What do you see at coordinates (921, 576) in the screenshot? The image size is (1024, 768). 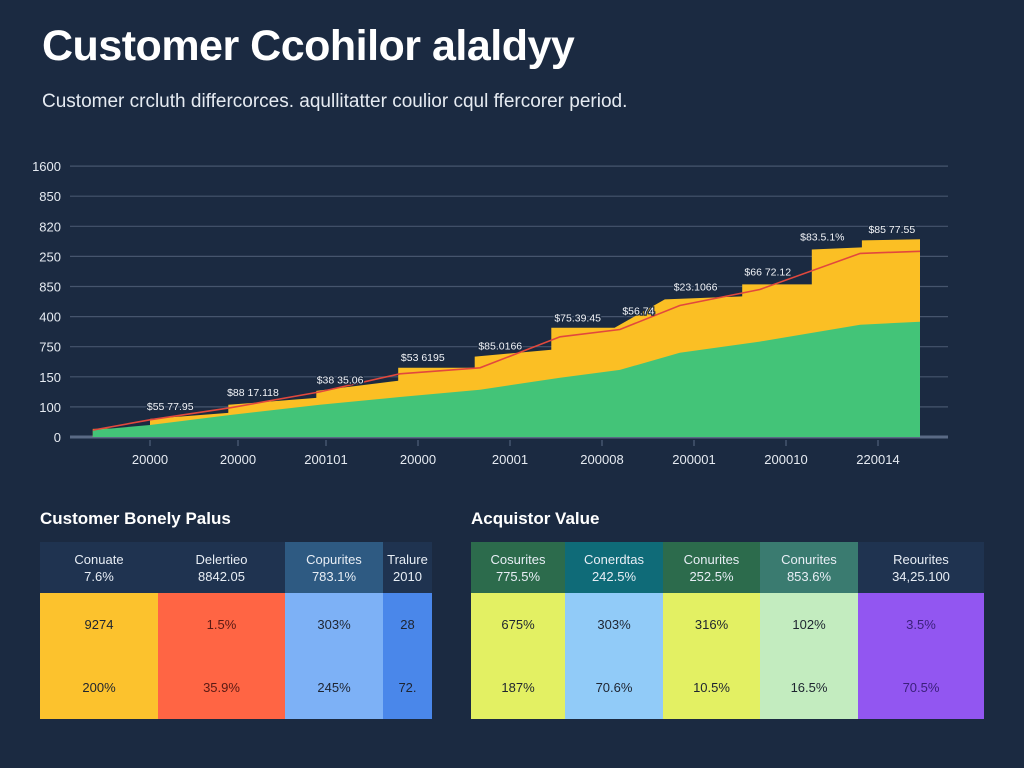 I see `column-value: 34,25.100` at bounding box center [921, 576].